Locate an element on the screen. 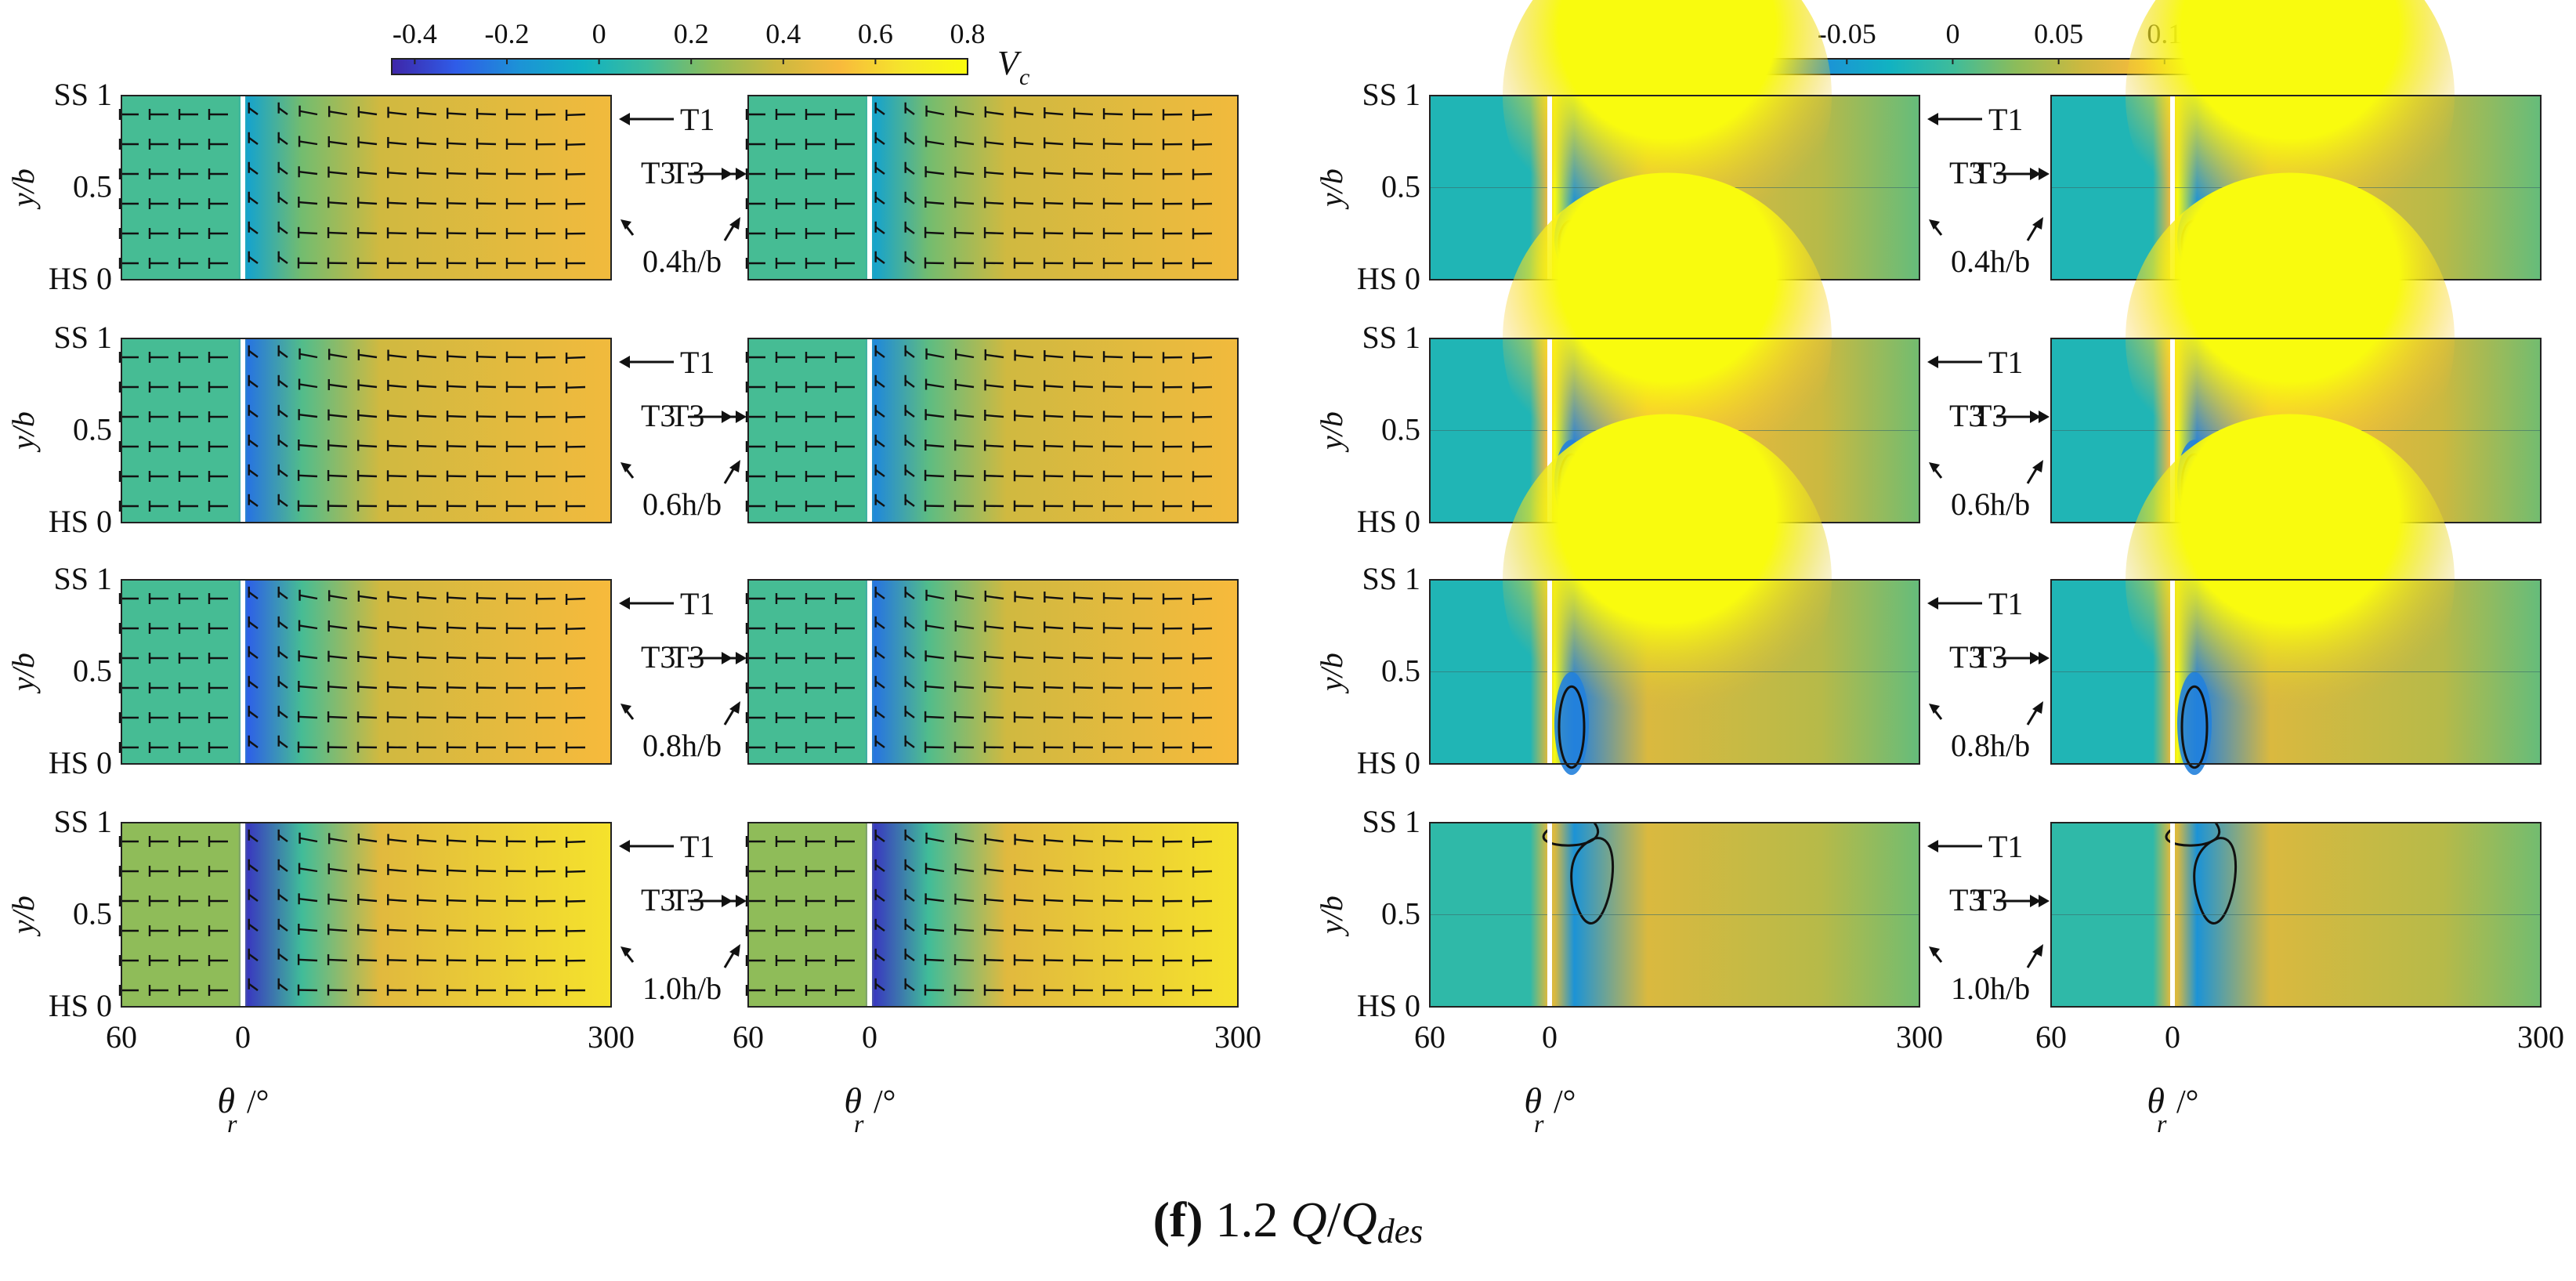 The image size is (2576, 1281). caption-q: Q is located at coordinates (1308, 1219).